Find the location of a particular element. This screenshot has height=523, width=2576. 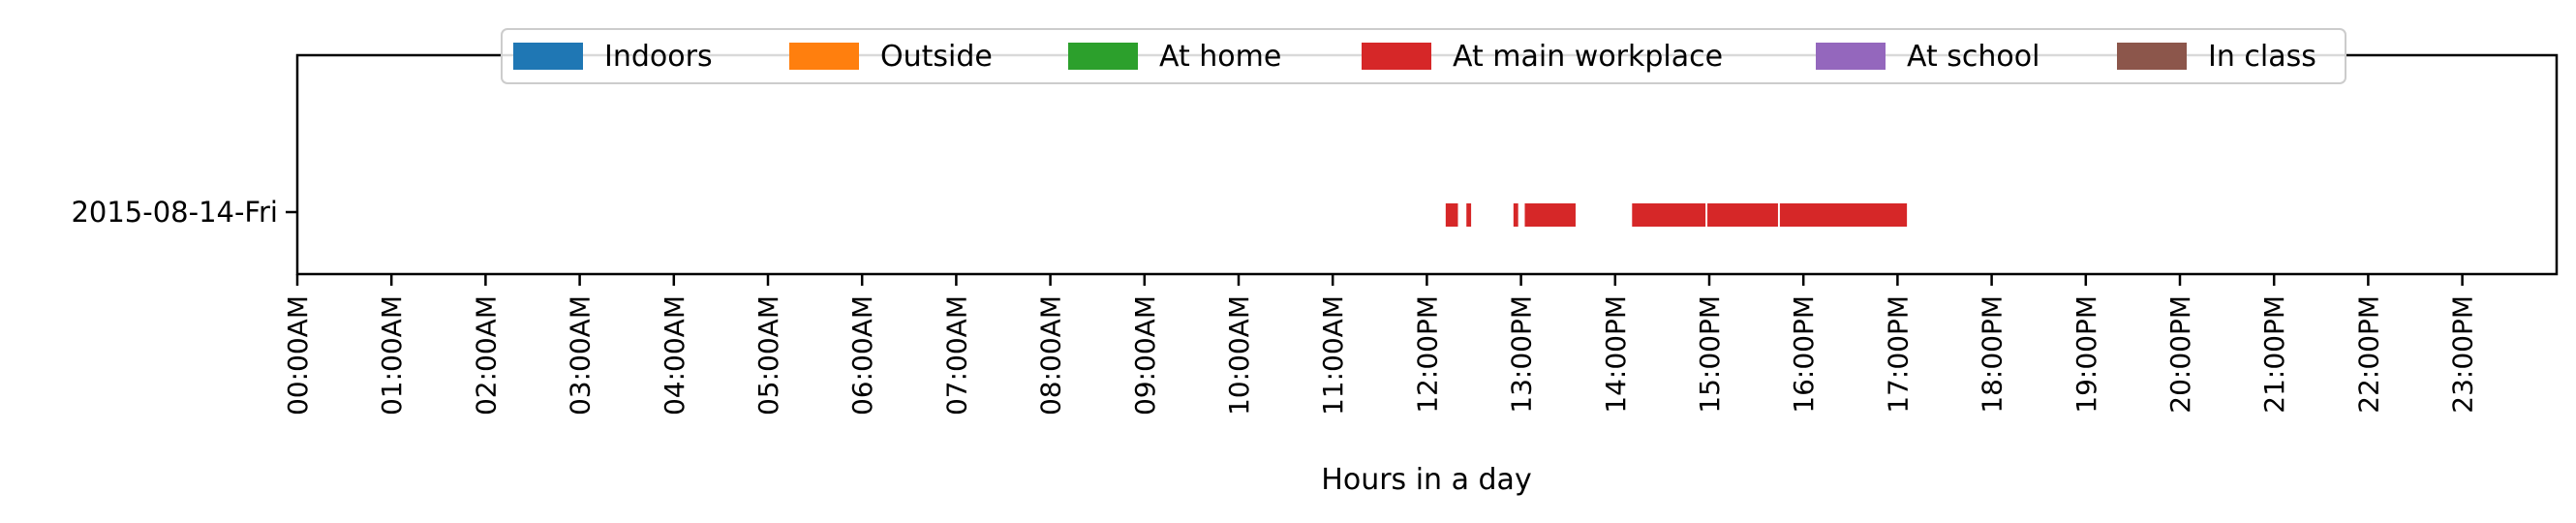

x-tick-label: 12:00PM is located at coordinates (1427, 354).